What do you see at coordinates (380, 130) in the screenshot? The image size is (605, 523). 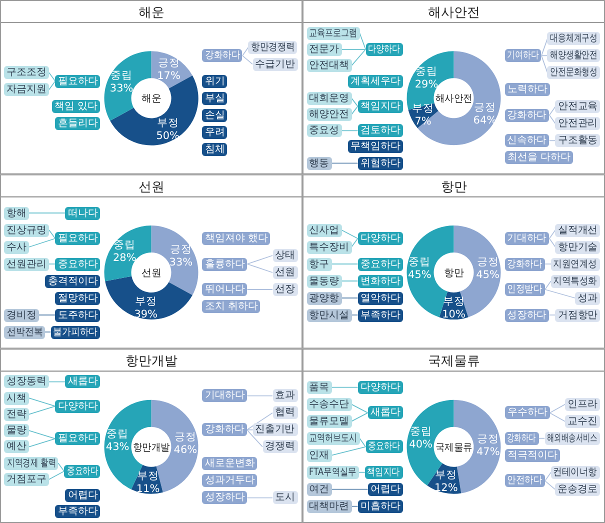 I see `text: 검토하다` at bounding box center [380, 130].